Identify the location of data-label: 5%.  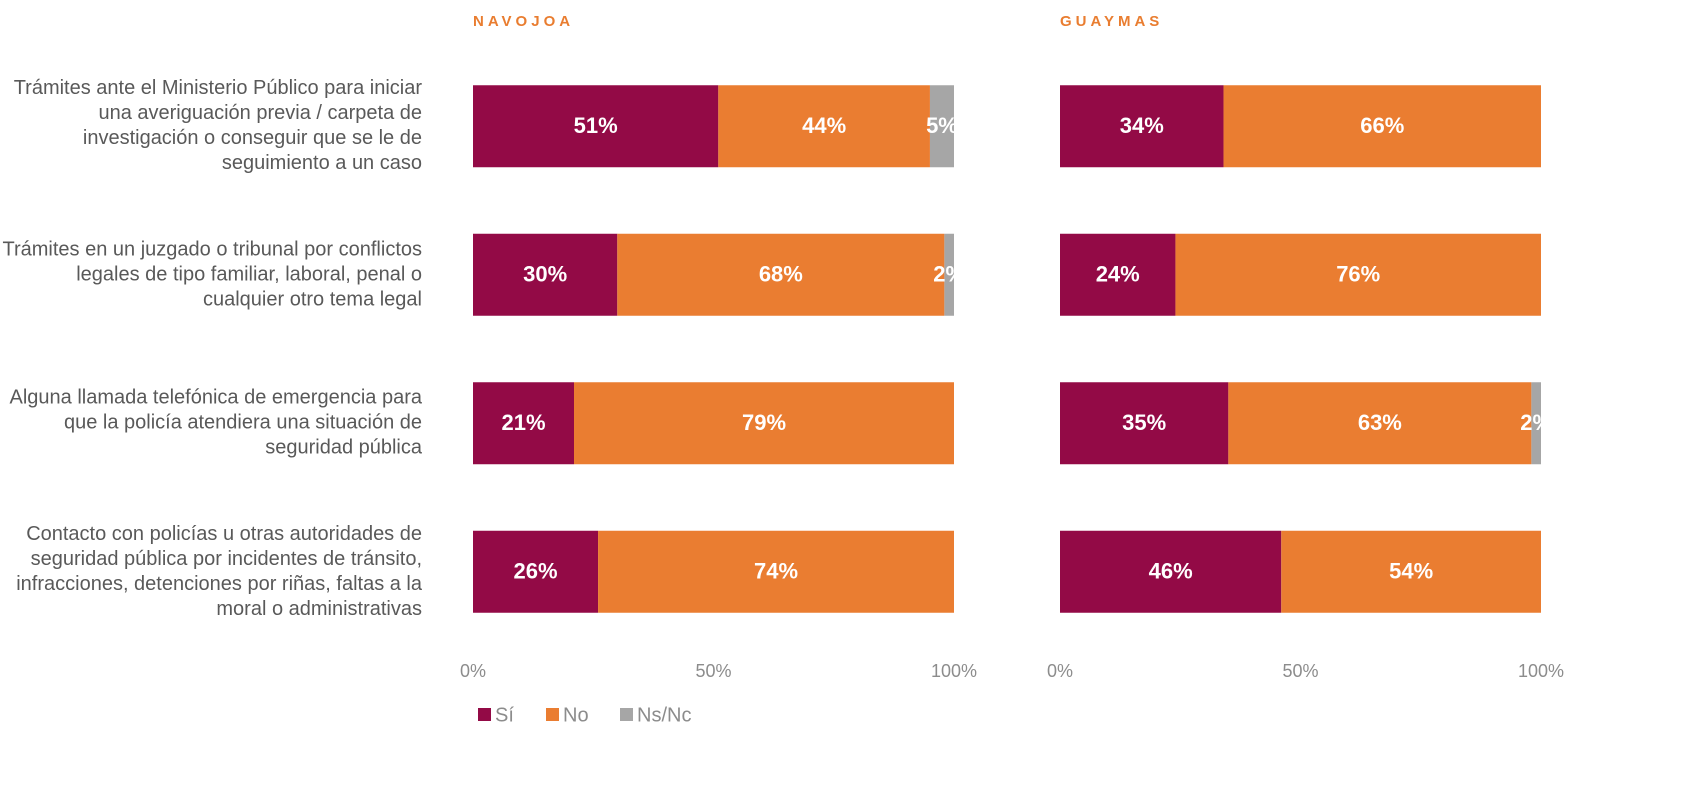
(942, 125).